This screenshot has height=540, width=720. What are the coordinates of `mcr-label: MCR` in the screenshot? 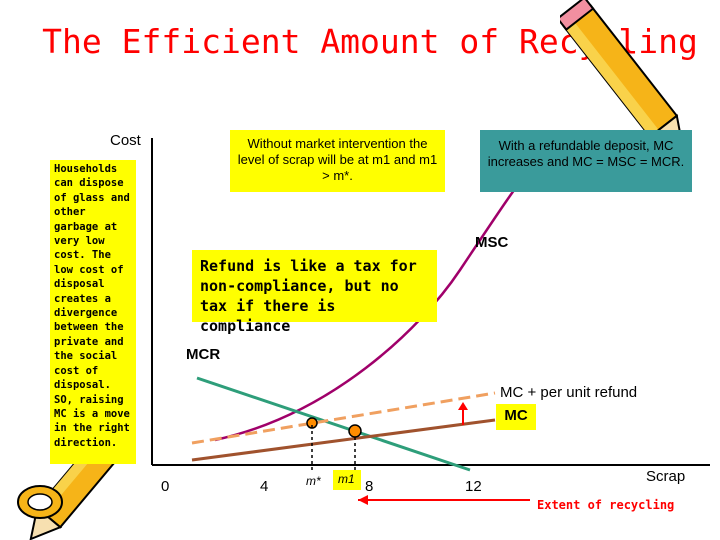 It's located at (203, 354).